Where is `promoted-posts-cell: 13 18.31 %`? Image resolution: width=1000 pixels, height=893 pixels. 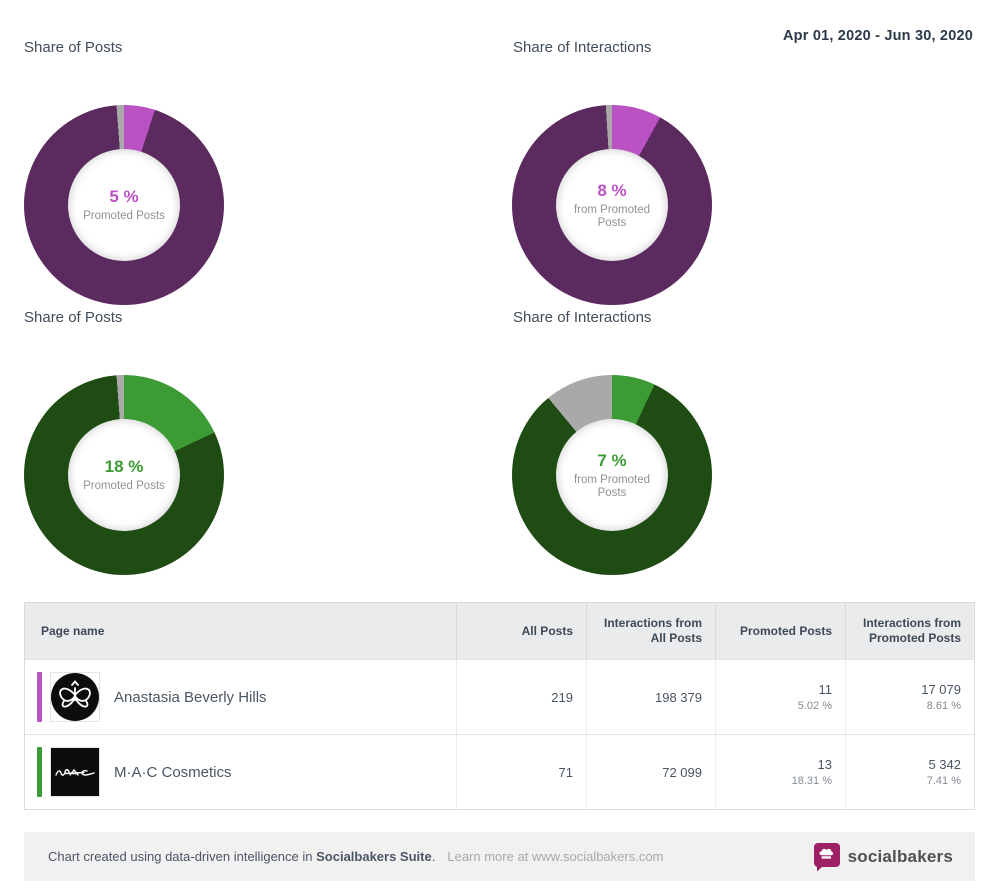
promoted-posts-cell: 13 18.31 % is located at coordinates (780, 772).